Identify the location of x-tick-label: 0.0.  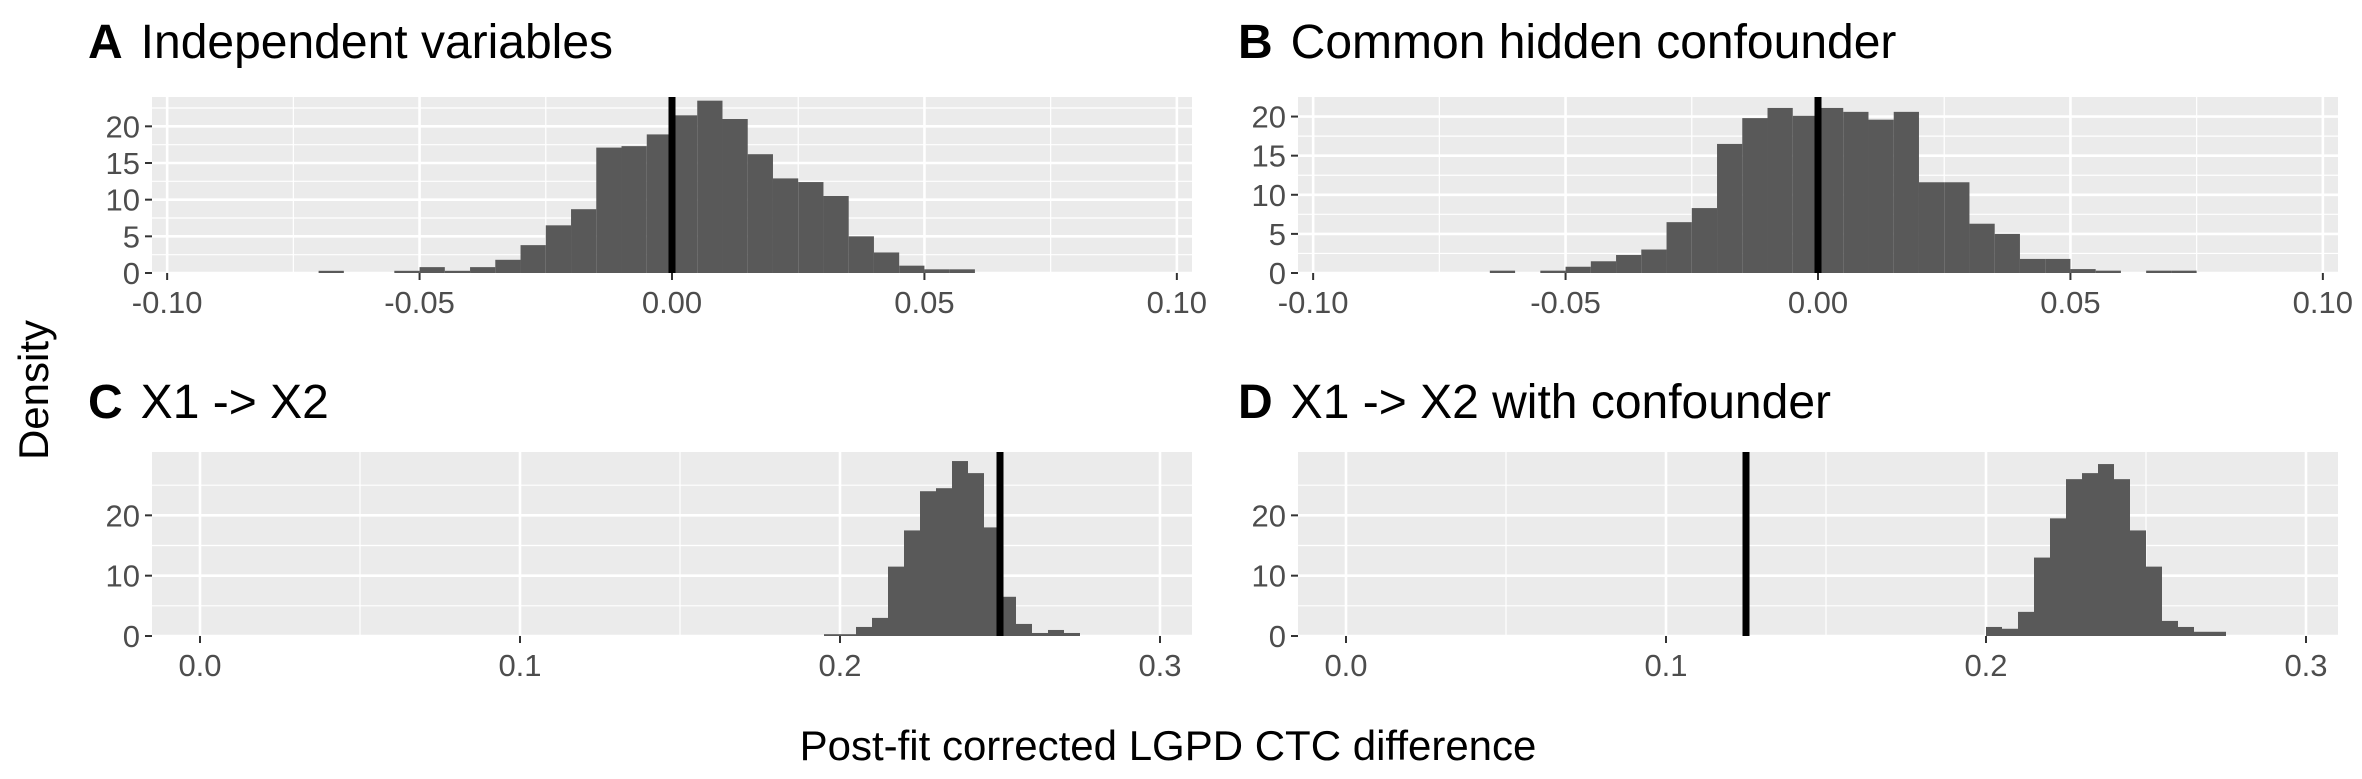
(199, 665).